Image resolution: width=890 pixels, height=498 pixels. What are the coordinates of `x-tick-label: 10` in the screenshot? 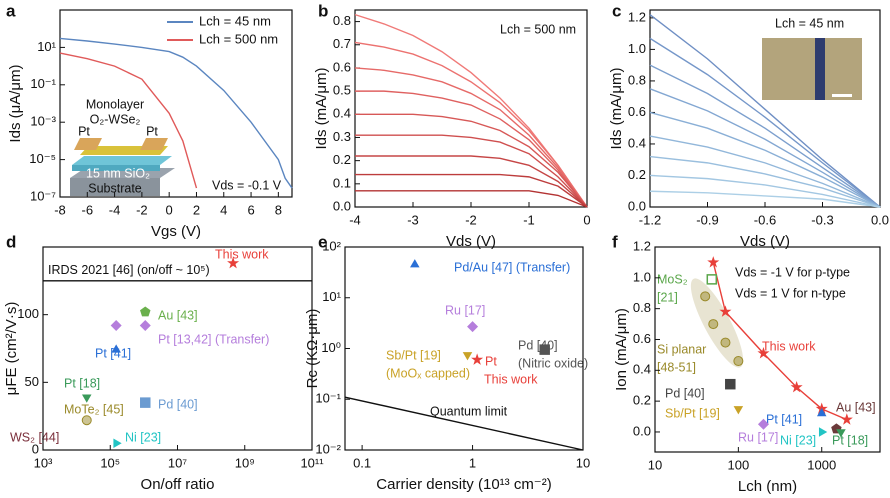 It's located at (583, 462).